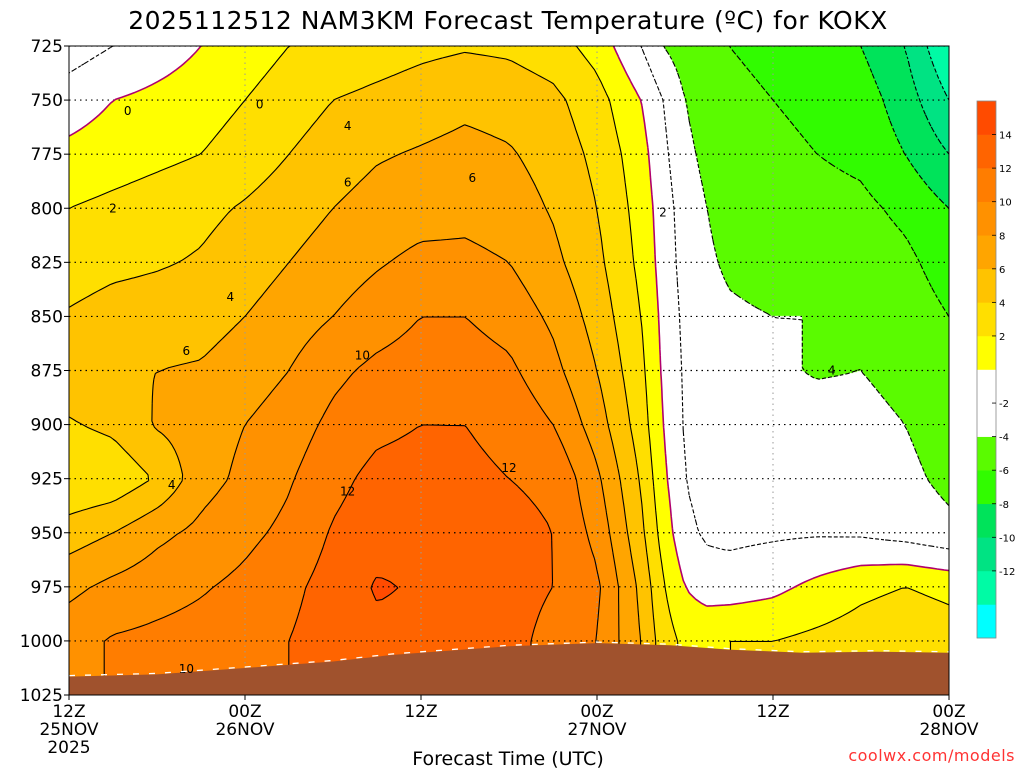 This screenshot has width=1024, height=768. Describe the element at coordinates (41, 696) in the screenshot. I see `y-tick-label: 1025` at that location.